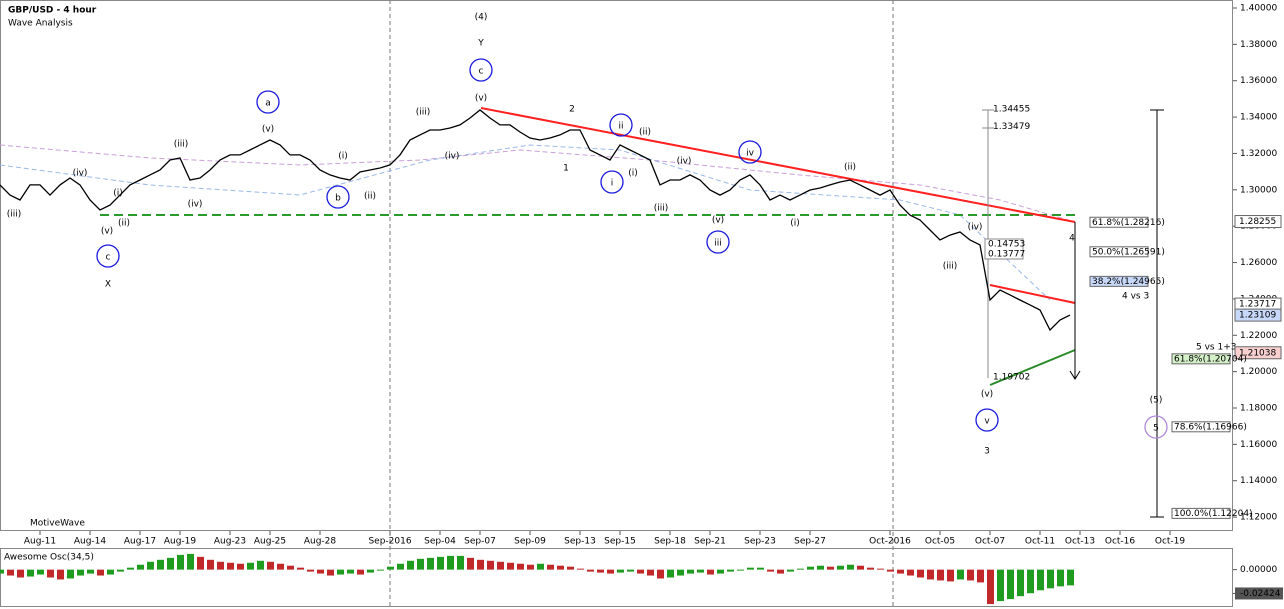 The height and width of the screenshot is (609, 1284). Describe the element at coordinates (1004, 249) in the screenshot. I see `measure-box` at that location.